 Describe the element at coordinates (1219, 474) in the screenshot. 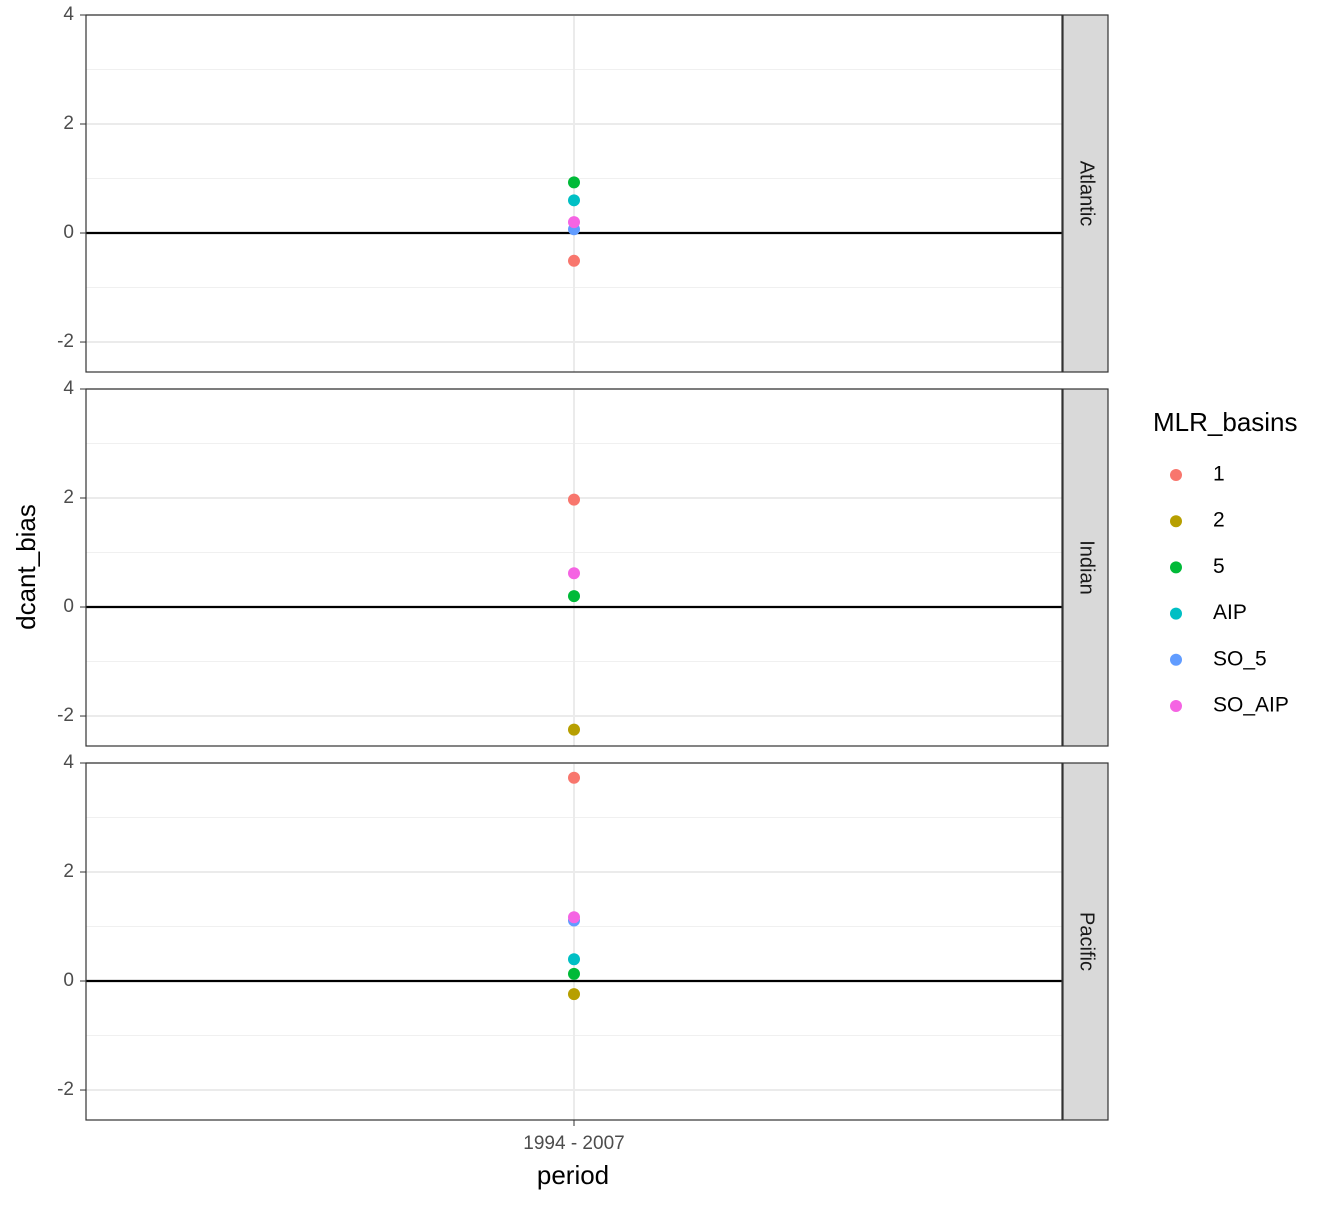

I see `legend-label: 1` at that location.